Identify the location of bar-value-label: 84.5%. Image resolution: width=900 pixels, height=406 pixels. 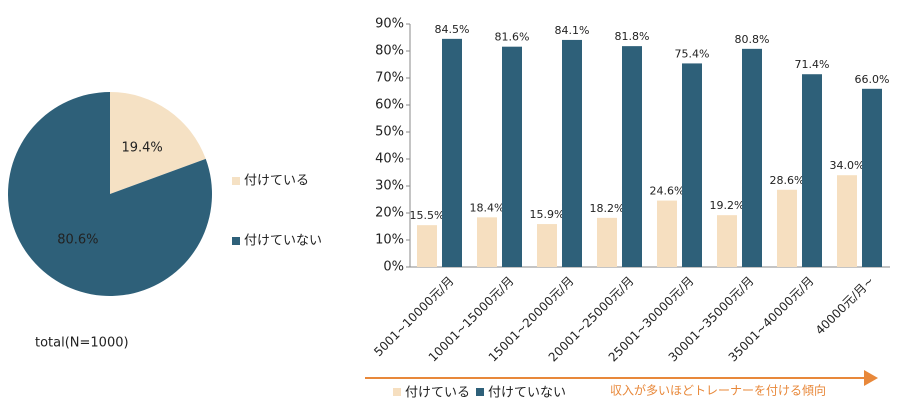
(452, 29).